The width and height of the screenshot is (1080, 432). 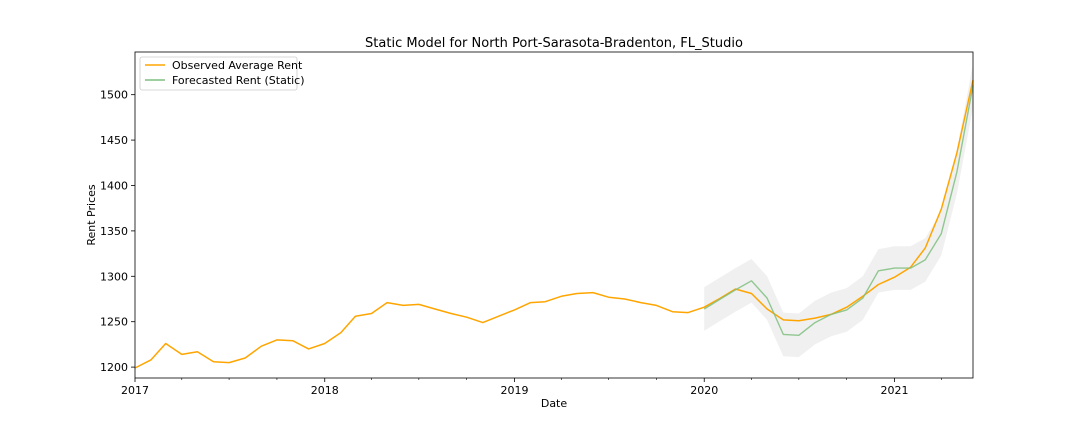 I want to click on legend-frame, so click(x=218, y=73).